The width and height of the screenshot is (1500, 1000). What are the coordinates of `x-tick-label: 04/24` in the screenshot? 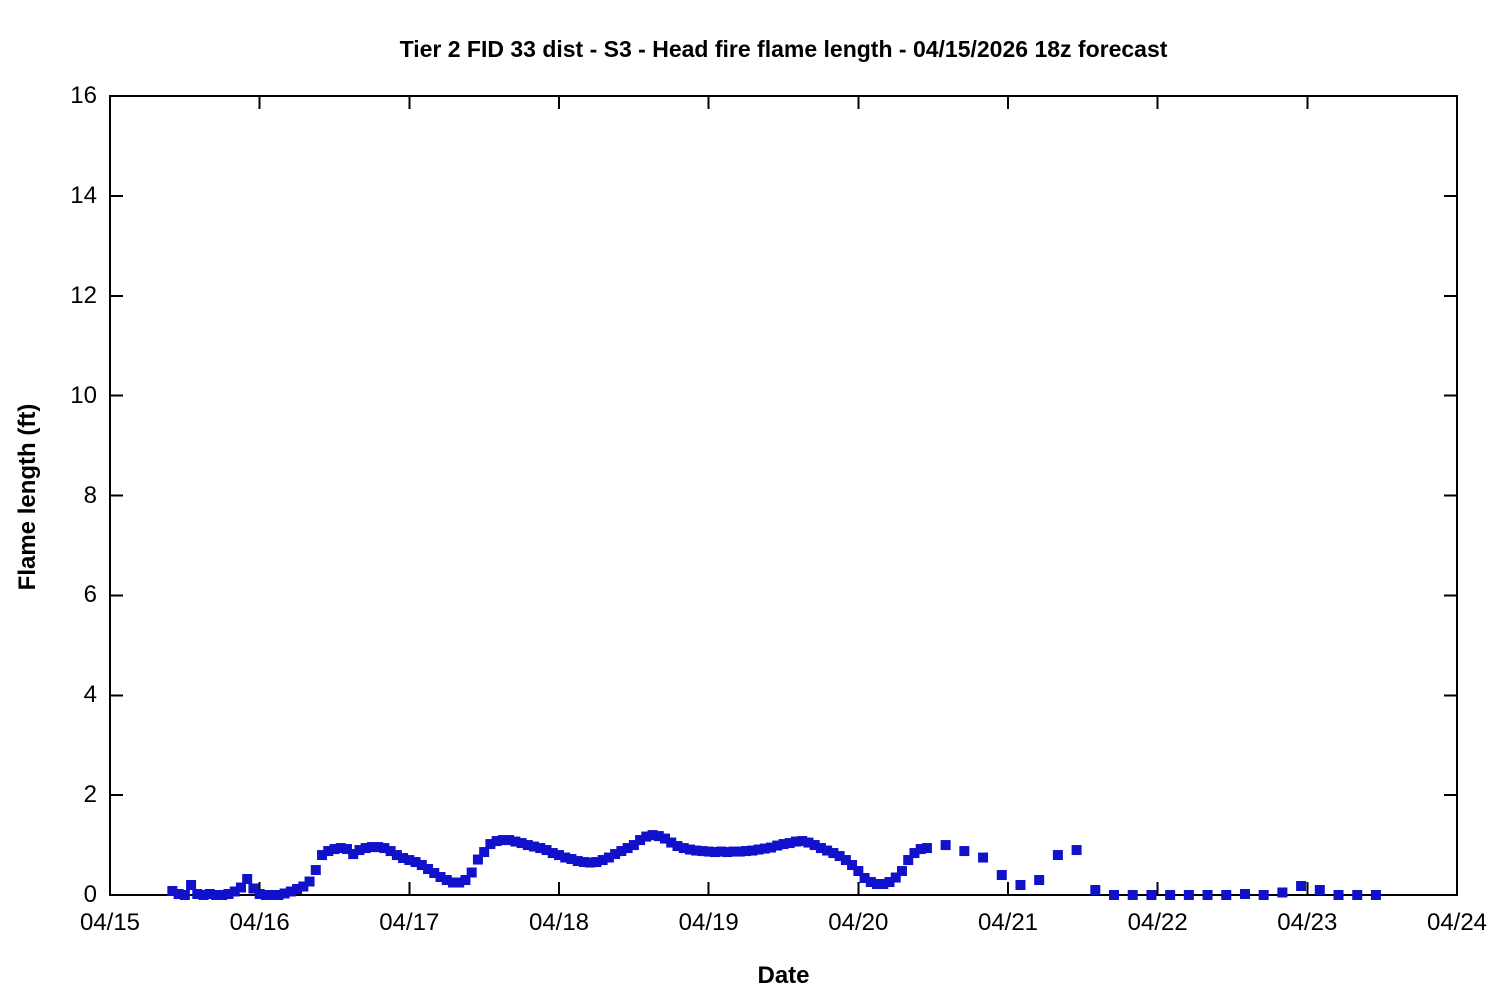 It's located at (1457, 922).